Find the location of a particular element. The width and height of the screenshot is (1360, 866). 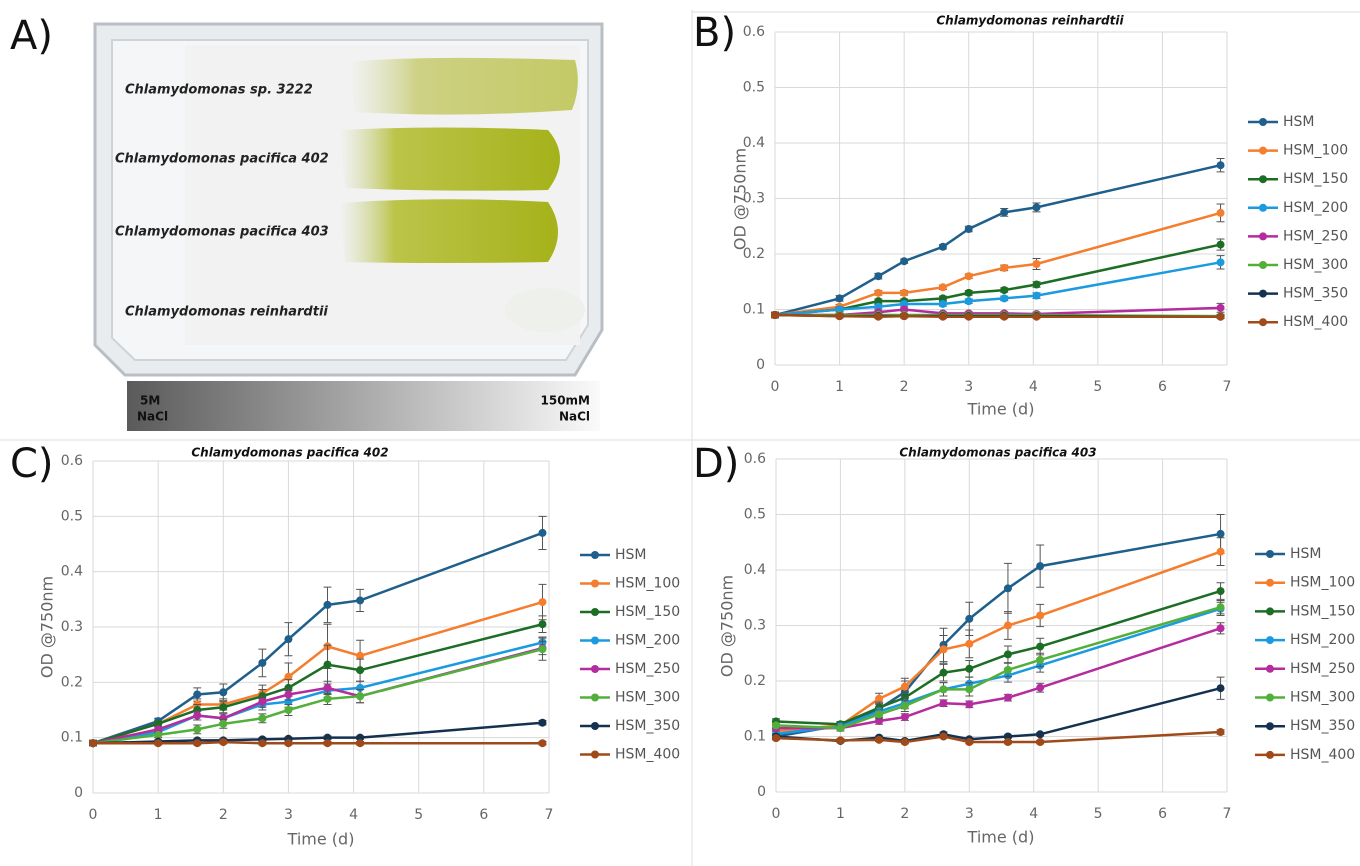

y-tick-label: 0.5 is located at coordinates (754, 88).